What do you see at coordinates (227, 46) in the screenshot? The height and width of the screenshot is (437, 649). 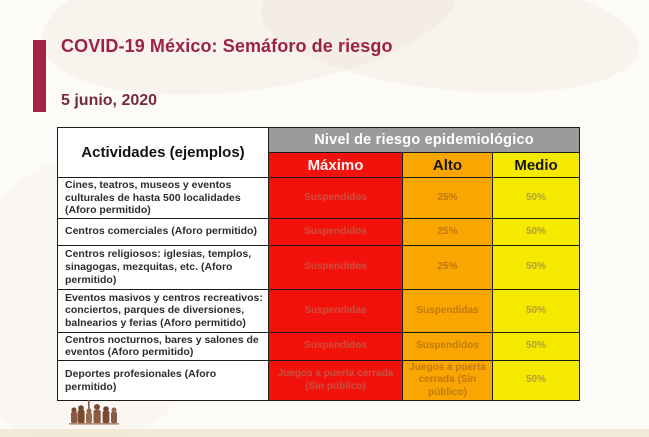 I see `page-title: COVID-19 México: Semáforo de riesgo` at bounding box center [227, 46].